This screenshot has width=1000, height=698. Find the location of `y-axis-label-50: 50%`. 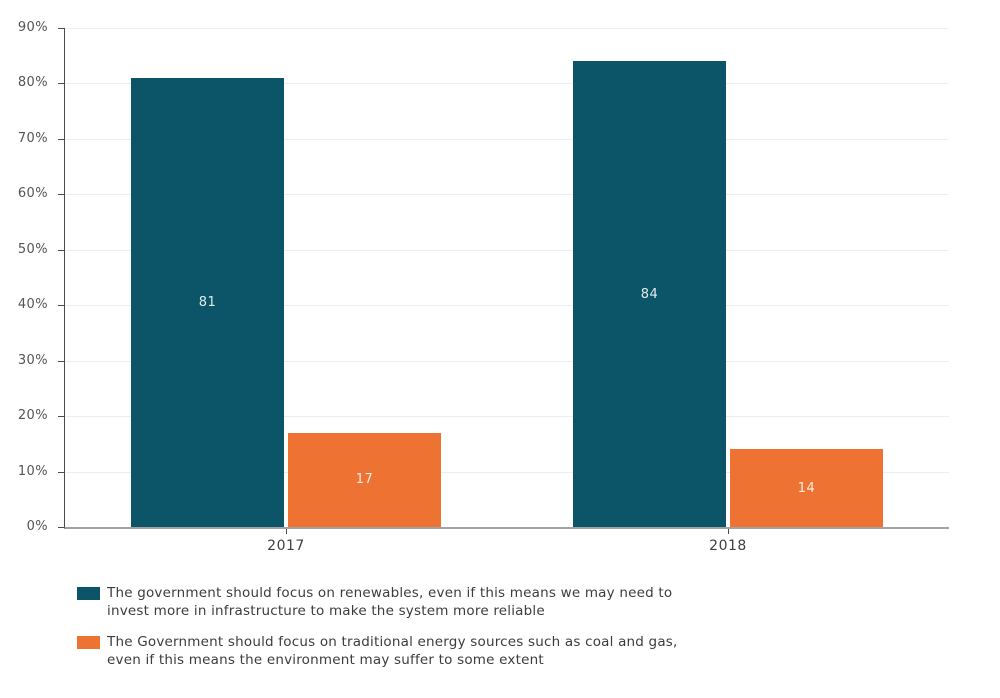

y-axis-label-50: 50% is located at coordinates (32, 249).